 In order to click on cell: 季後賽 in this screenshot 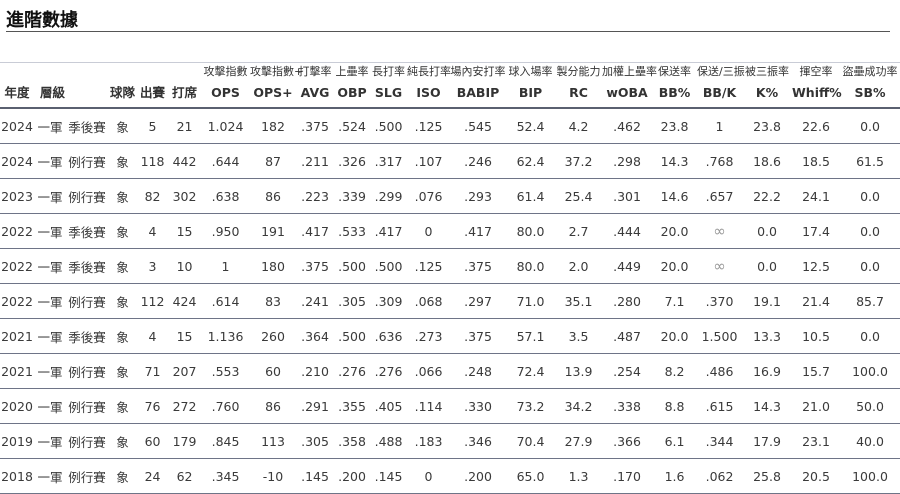, I will do `click(87, 231)`.